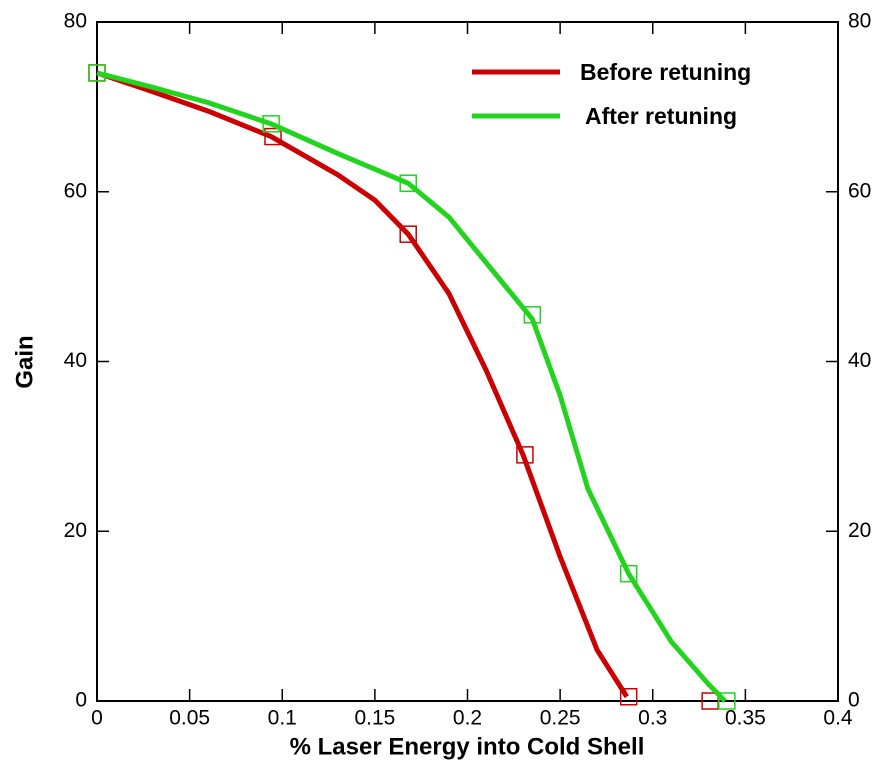 Image resolution: width=886 pixels, height=766 pixels. What do you see at coordinates (467, 746) in the screenshot?
I see `x-axis-label: % Laser Energy into Cold Shell` at bounding box center [467, 746].